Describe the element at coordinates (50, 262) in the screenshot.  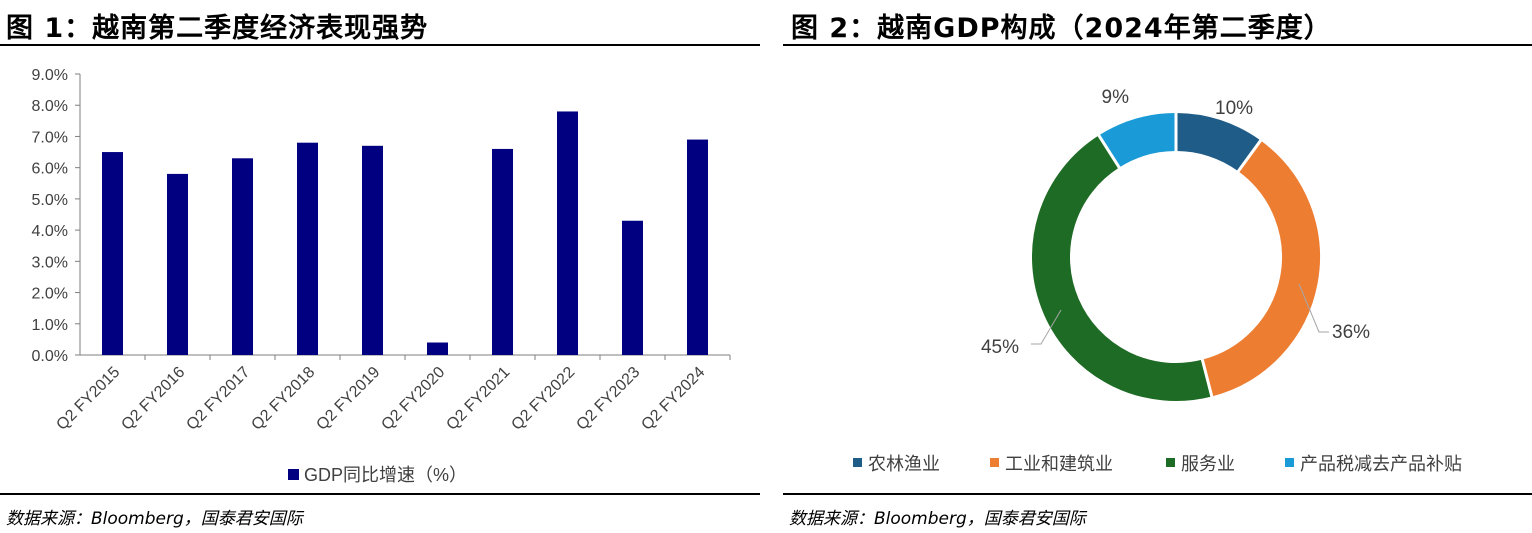
I see `y-tick-label: 3.0%` at that location.